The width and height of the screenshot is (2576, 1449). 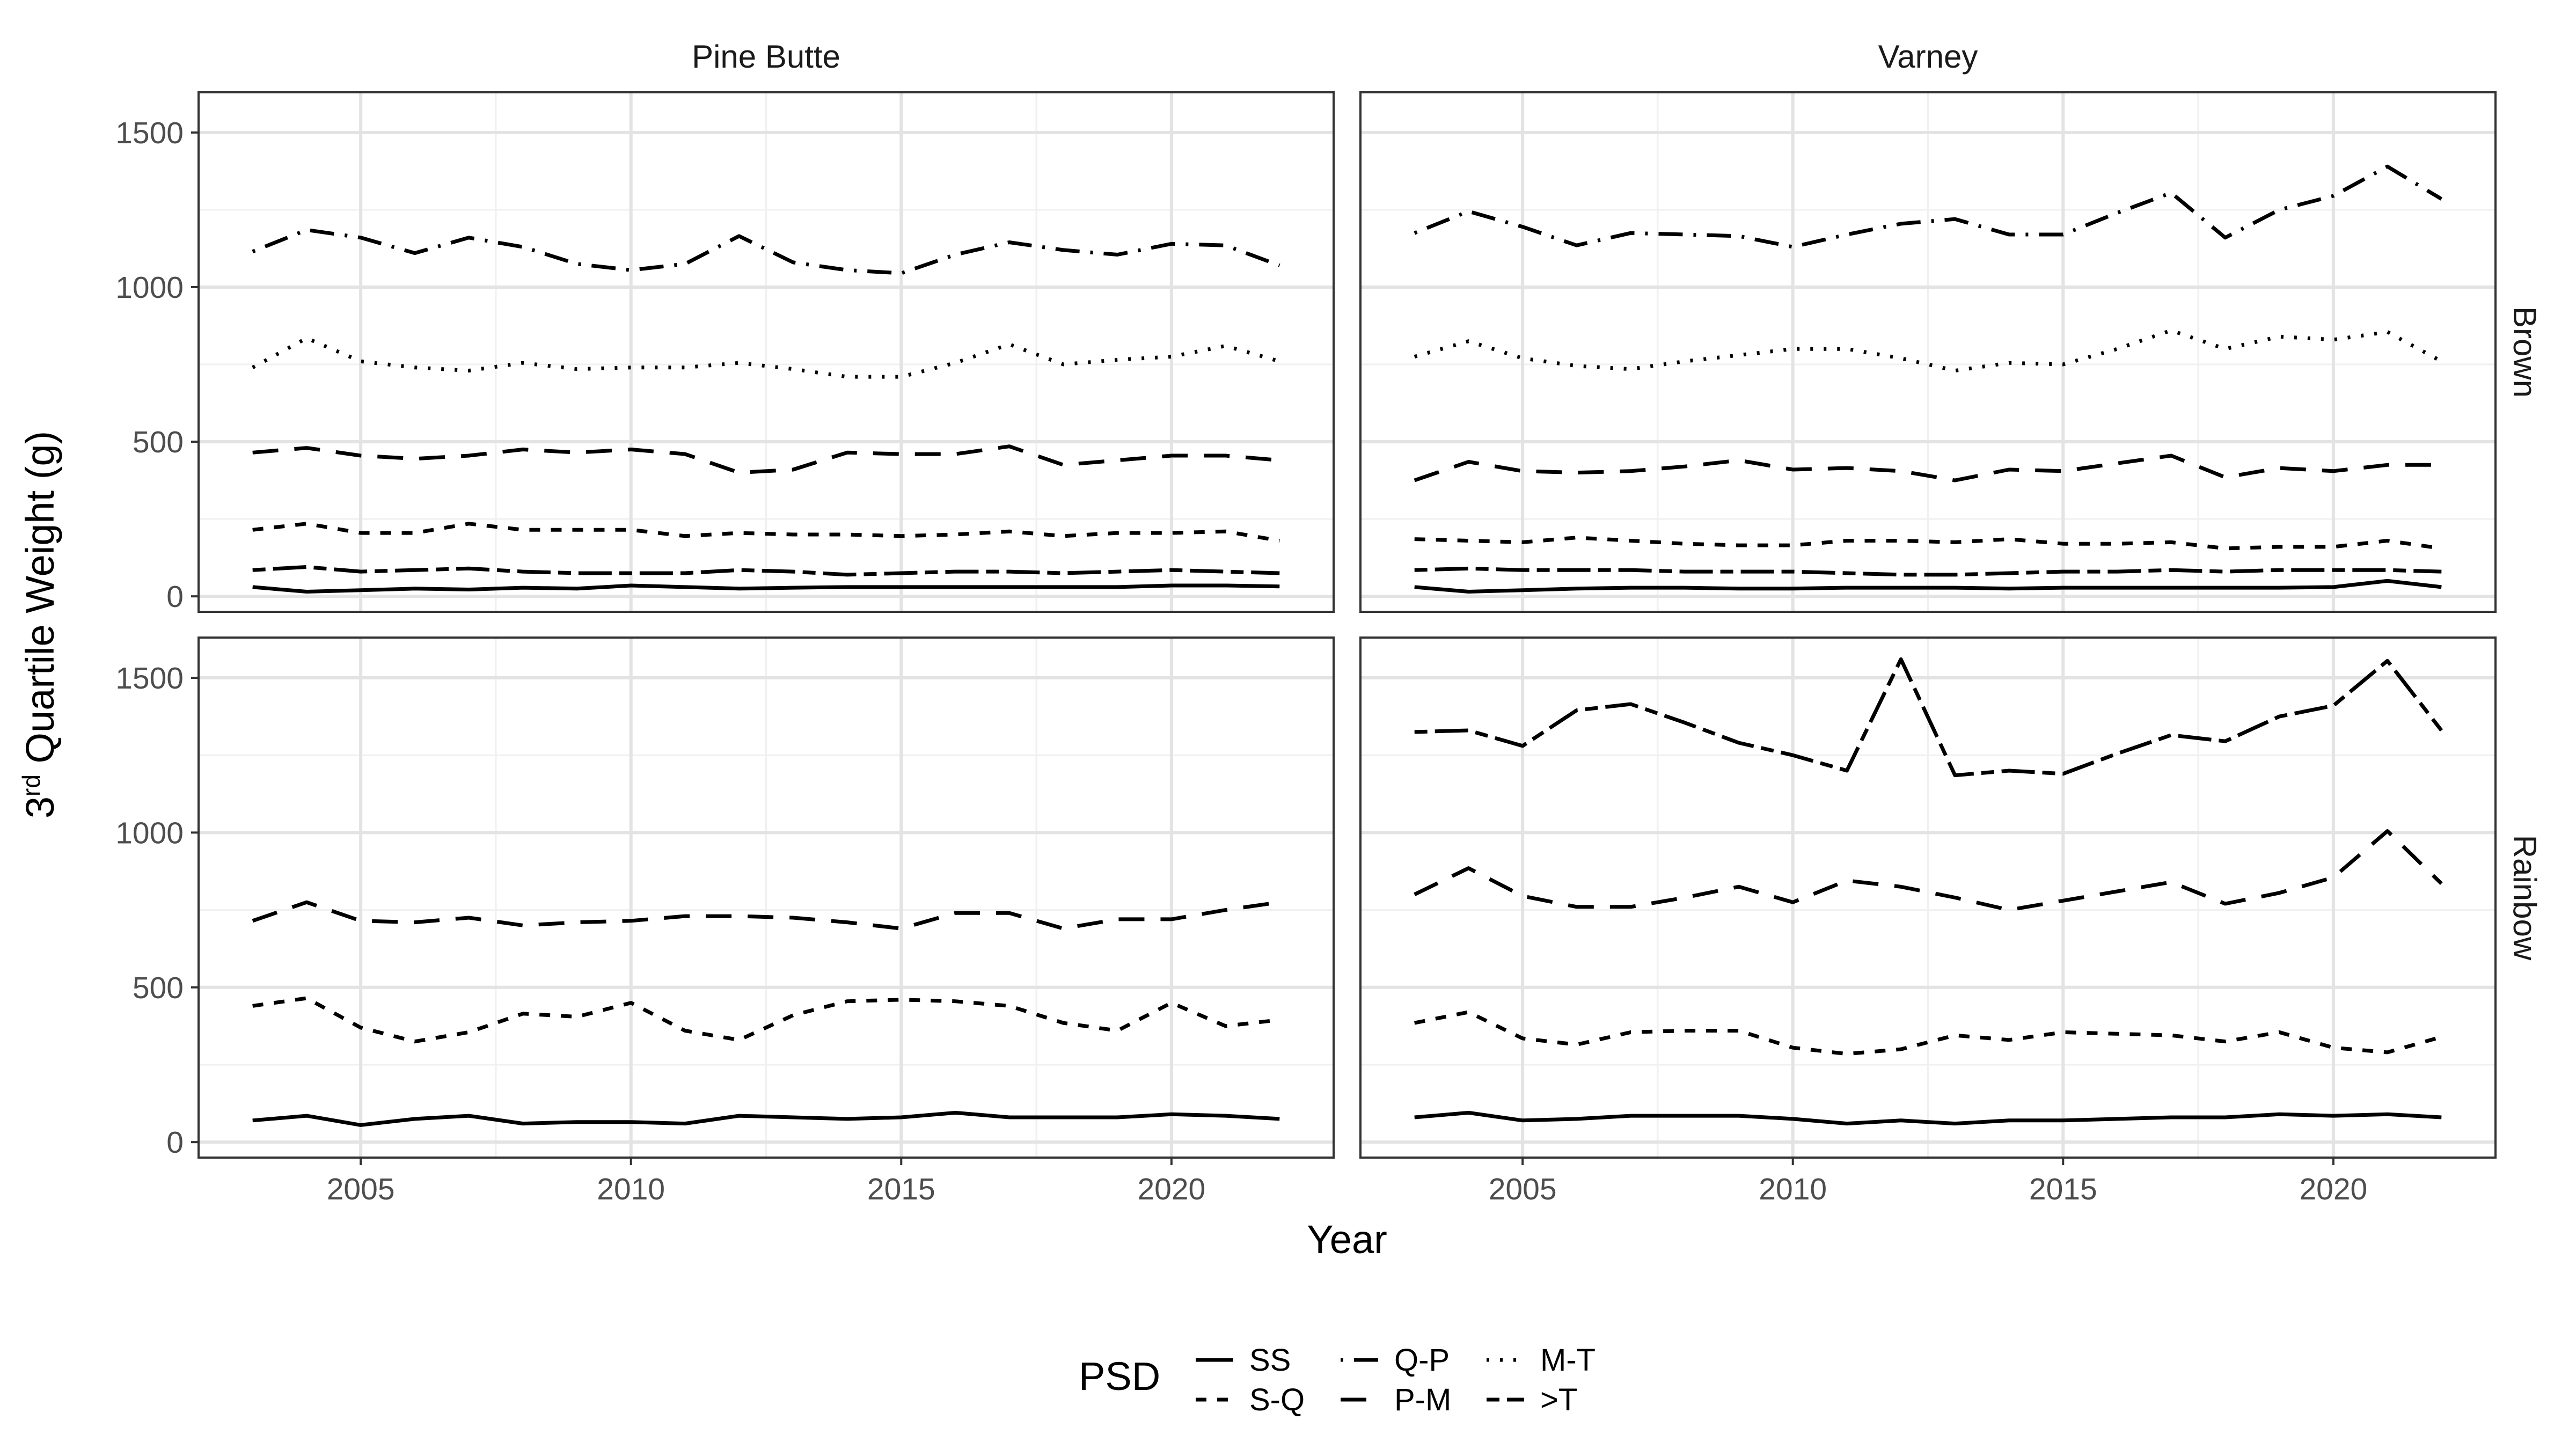 What do you see at coordinates (1928, 586) in the screenshot?
I see `series-line-varney-brown-ss` at bounding box center [1928, 586].